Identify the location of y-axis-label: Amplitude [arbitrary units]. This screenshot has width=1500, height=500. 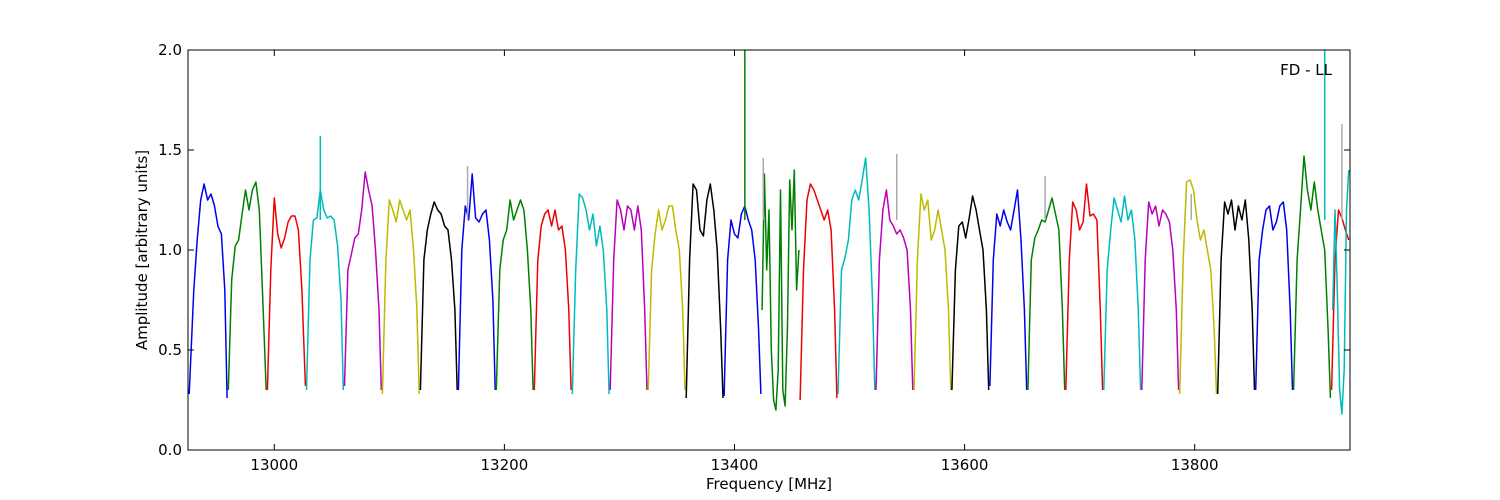
(142, 250).